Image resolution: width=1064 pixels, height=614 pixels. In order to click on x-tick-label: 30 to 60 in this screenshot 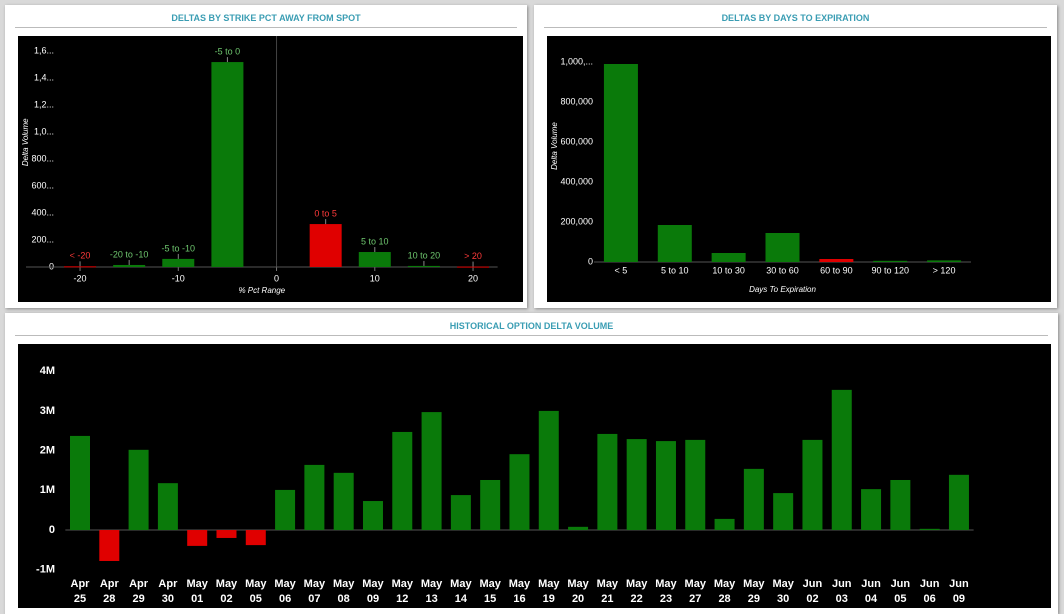, I will do `click(782, 270)`.